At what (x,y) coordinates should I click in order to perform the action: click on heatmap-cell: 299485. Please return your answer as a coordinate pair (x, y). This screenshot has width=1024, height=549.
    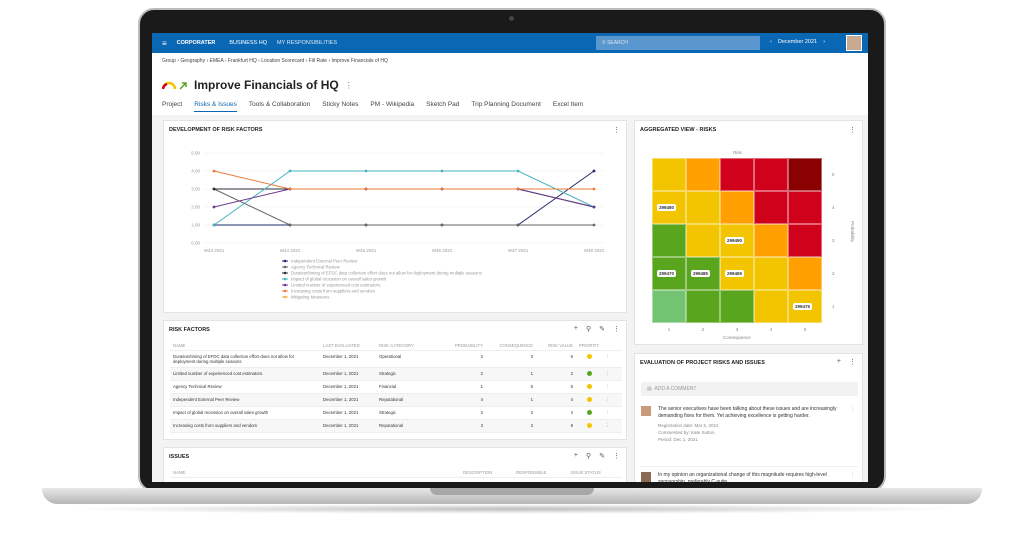
    Looking at the image, I should click on (703, 273).